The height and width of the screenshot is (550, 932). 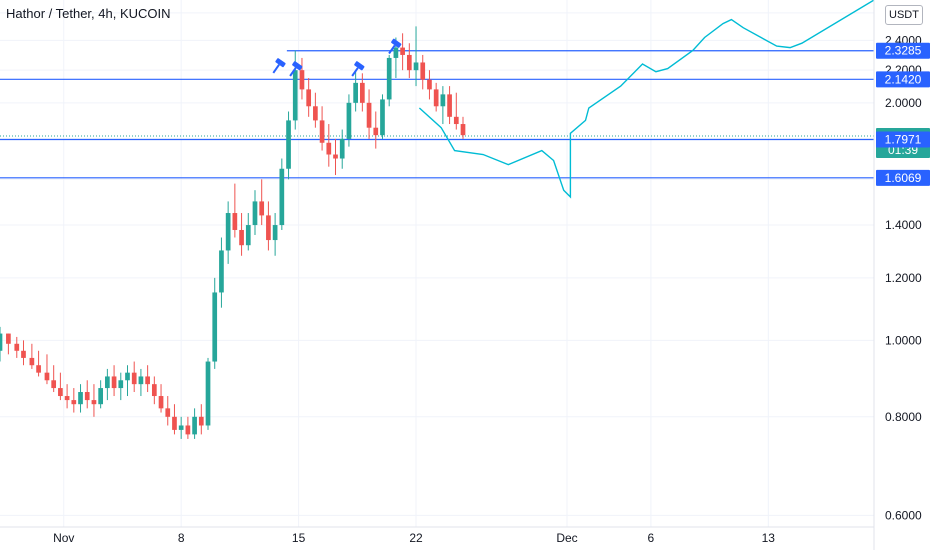 What do you see at coordinates (903, 340) in the screenshot?
I see `y-tick-label: 1.0000` at bounding box center [903, 340].